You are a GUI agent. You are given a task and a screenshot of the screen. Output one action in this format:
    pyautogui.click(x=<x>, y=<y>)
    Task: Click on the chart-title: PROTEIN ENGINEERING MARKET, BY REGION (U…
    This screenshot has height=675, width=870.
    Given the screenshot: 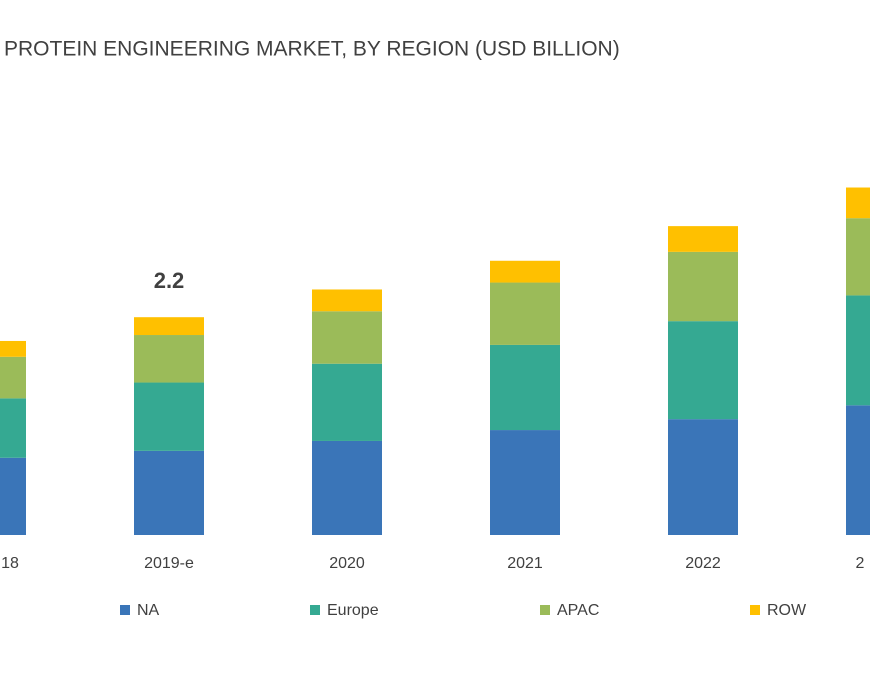 What is the action you would take?
    pyautogui.click(x=312, y=49)
    